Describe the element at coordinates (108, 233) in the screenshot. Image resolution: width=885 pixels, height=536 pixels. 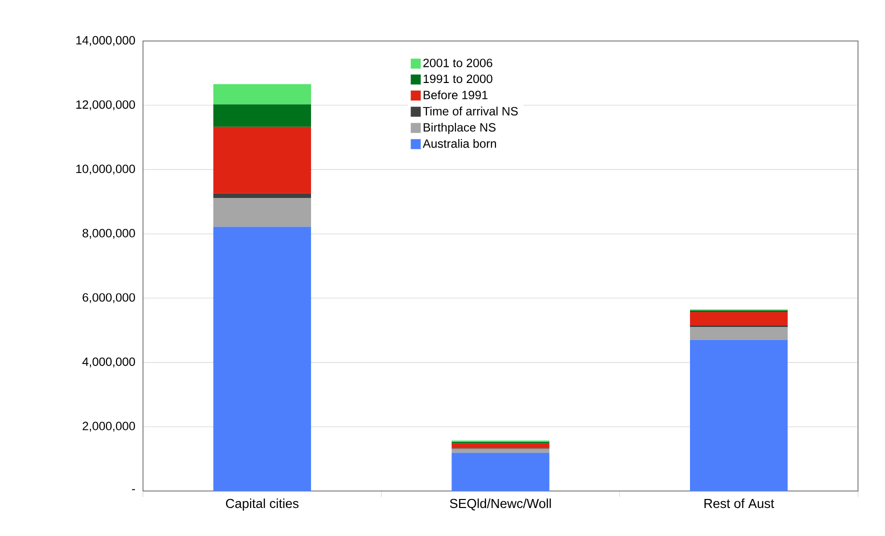
I see `y-tick-label: 8,000,000` at that location.